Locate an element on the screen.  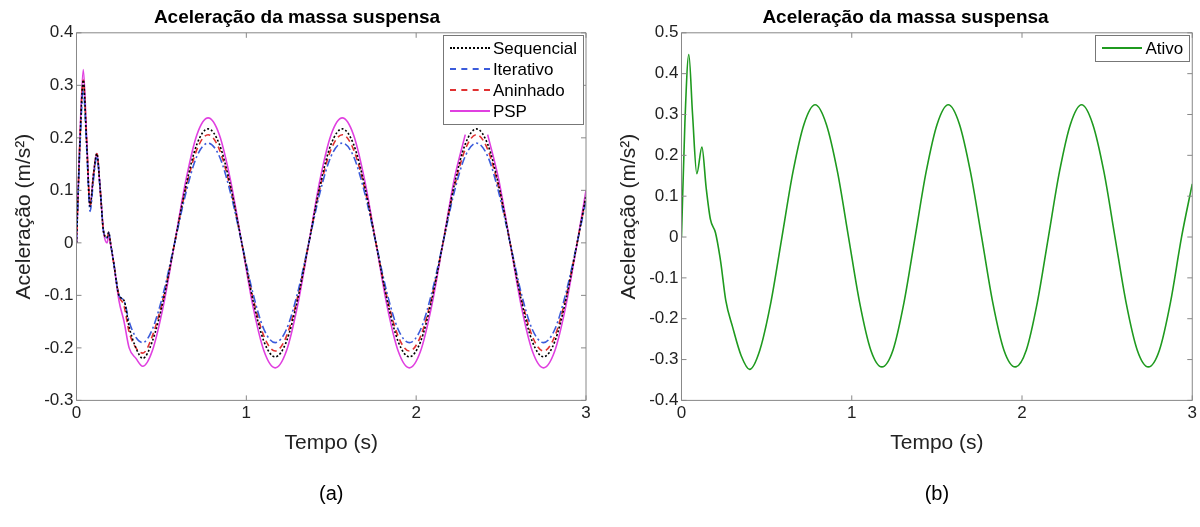
legend-label: Aninhado is located at coordinates (528, 90).